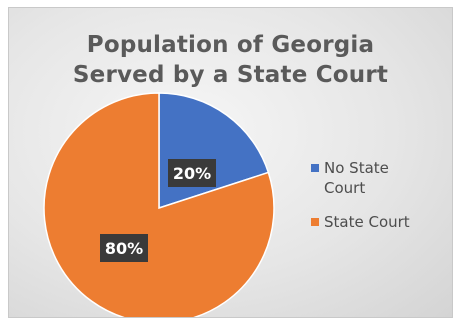 This screenshot has height=325, width=461. Describe the element at coordinates (230, 45) in the screenshot. I see `chart-title-line-1: Population of Georgia` at that location.